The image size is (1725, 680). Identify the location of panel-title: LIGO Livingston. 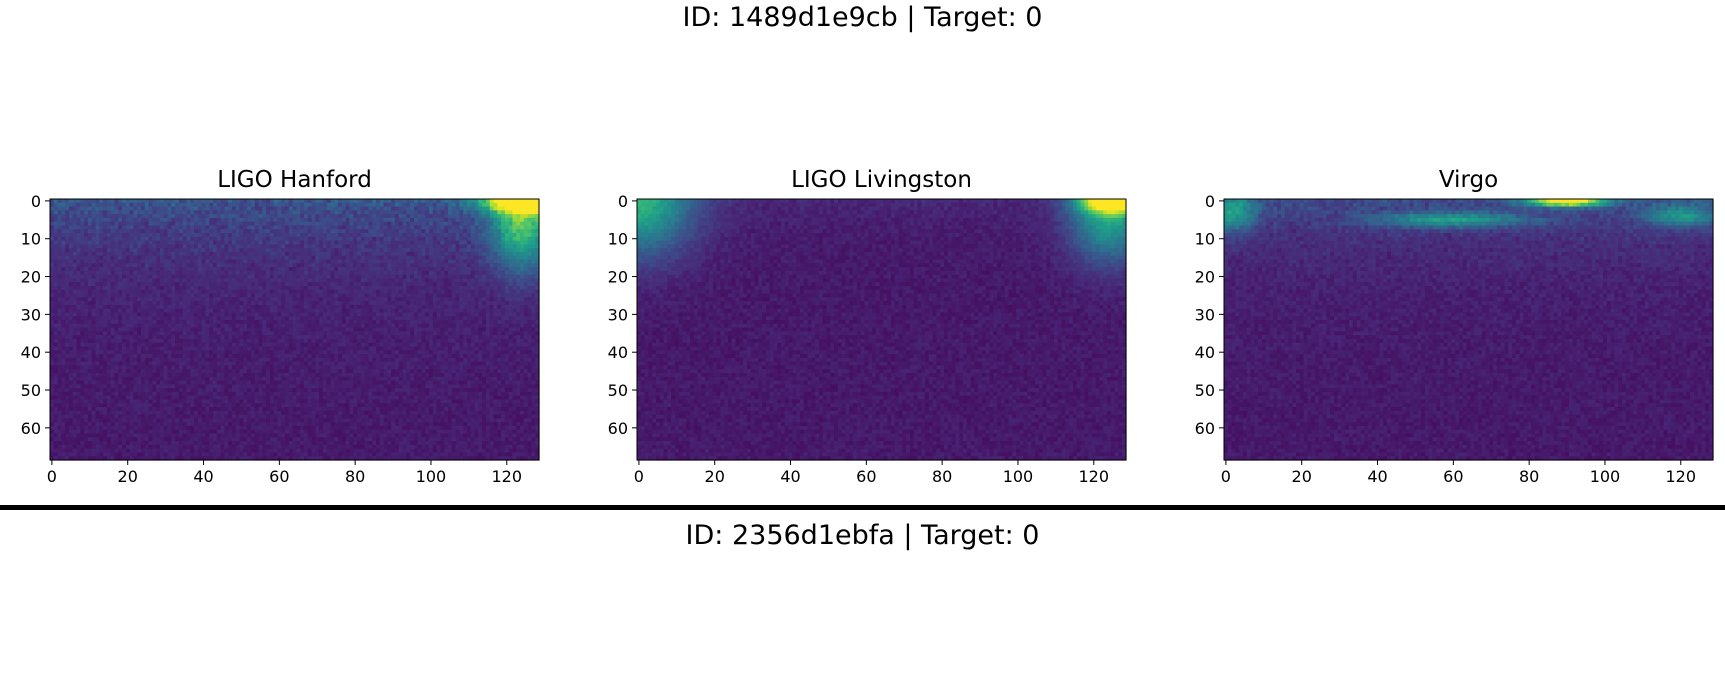
(881, 180).